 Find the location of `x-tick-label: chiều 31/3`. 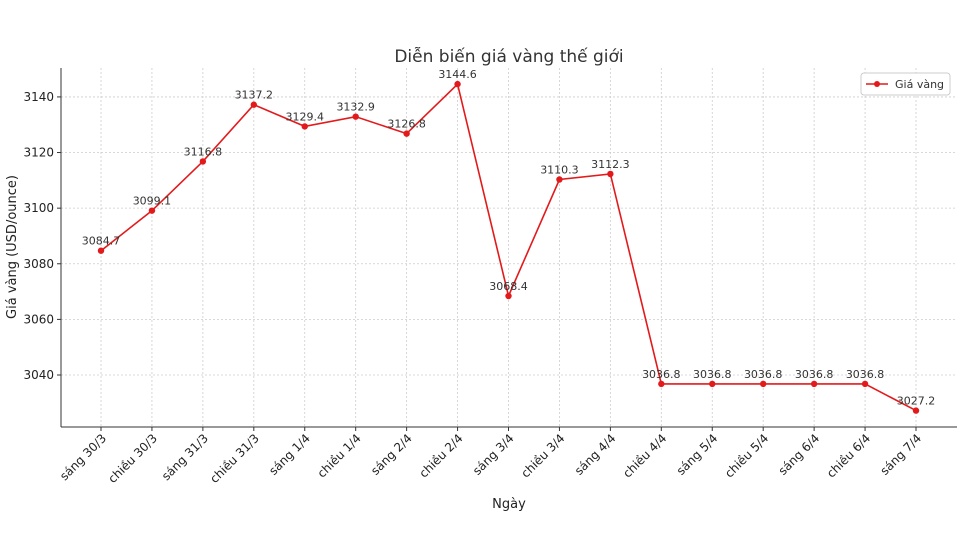

x-tick-label: chiều 31/3 is located at coordinates (234, 458).